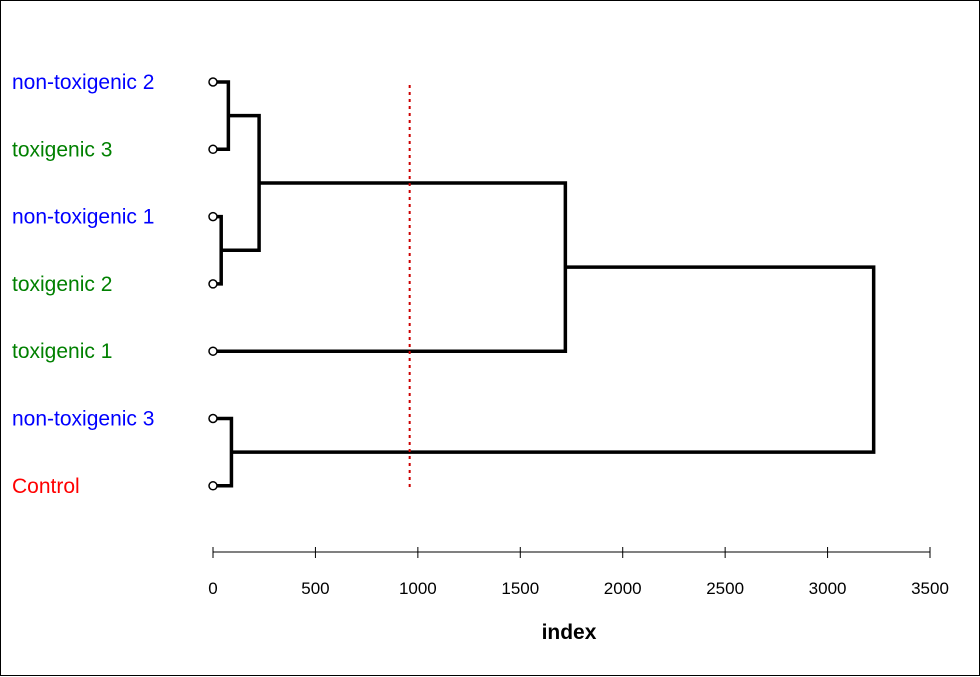 The width and height of the screenshot is (980, 677). What do you see at coordinates (578, 572) in the screenshot?
I see `x-axis: 0 500 1000 1500 2000 2500 3000 3500` at bounding box center [578, 572].